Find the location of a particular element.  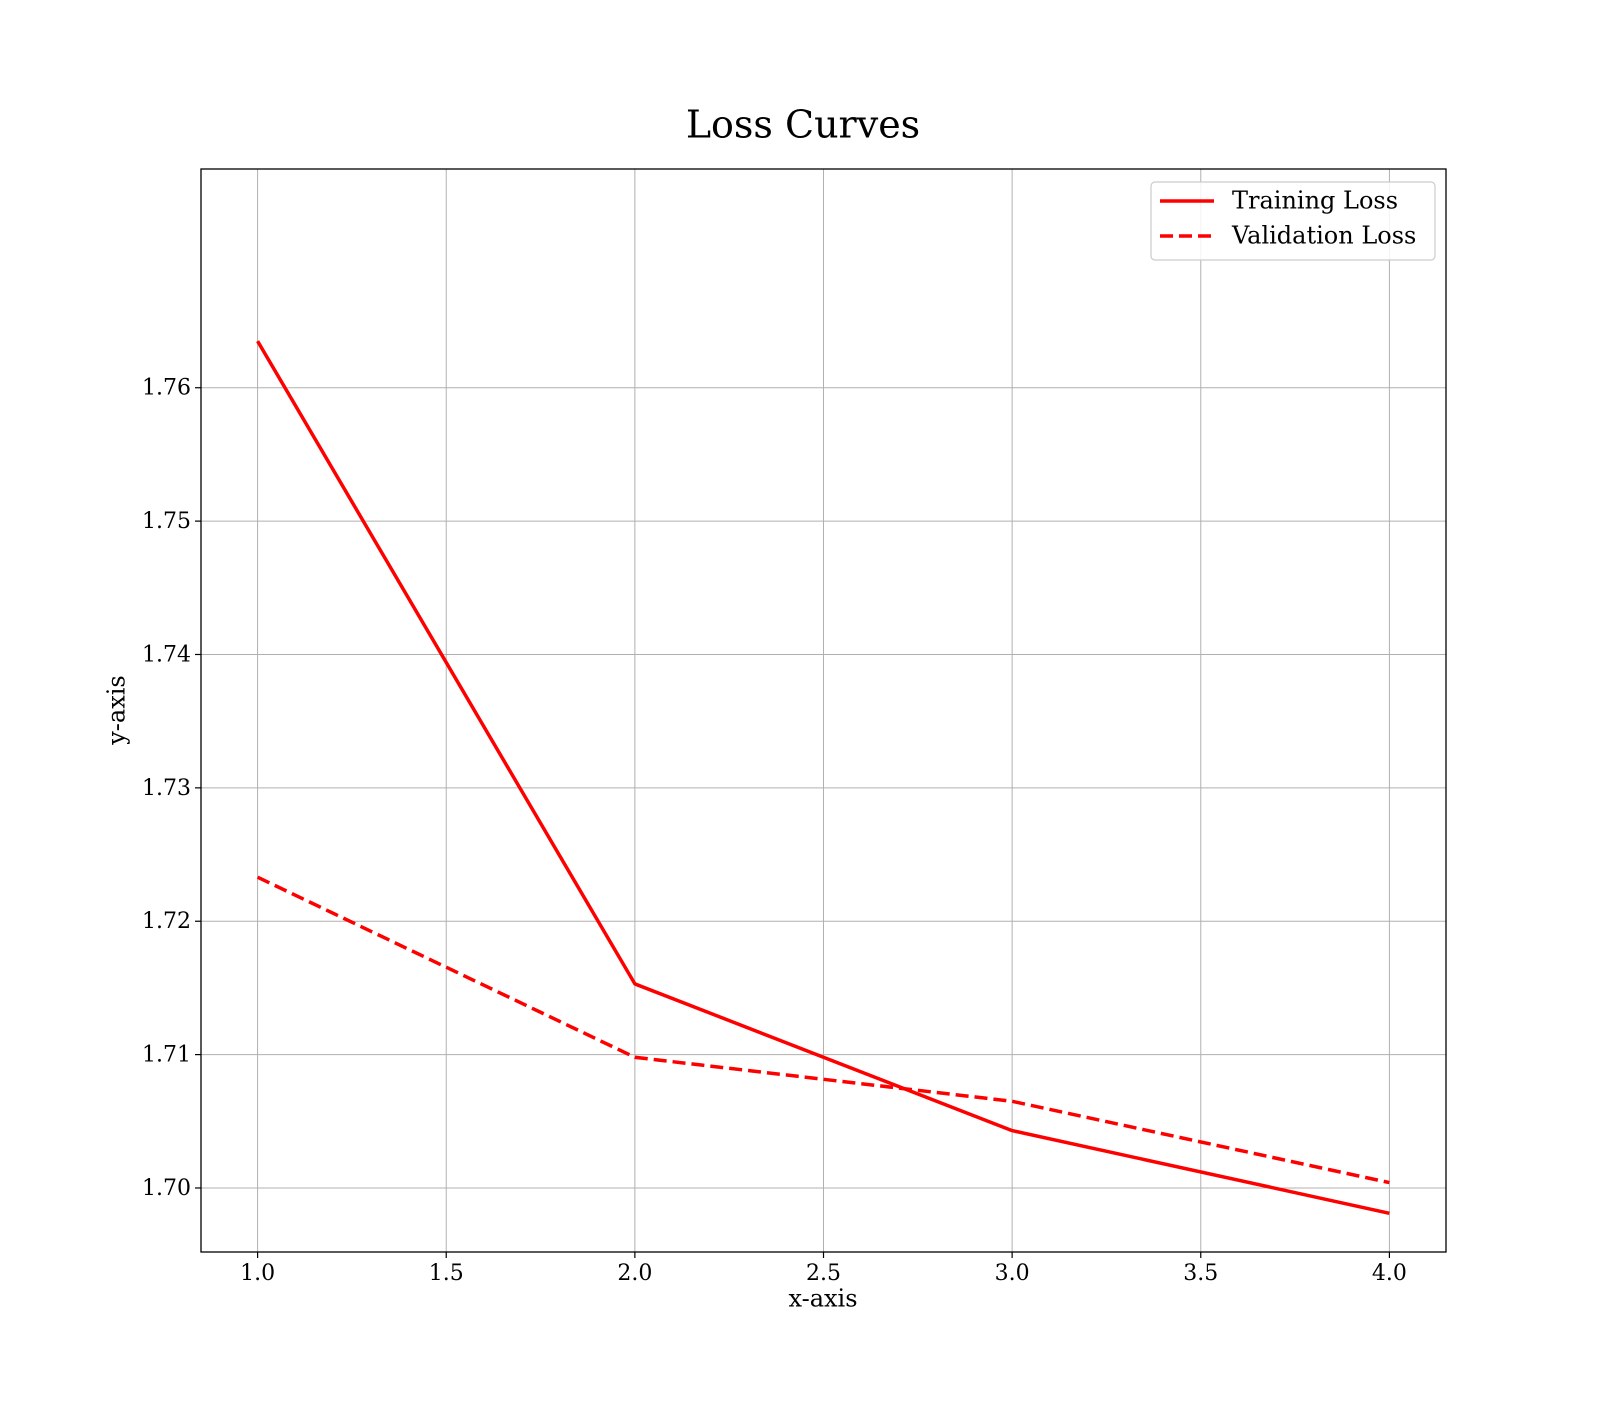

x-axis-label: x-axis is located at coordinates (822, 1299).